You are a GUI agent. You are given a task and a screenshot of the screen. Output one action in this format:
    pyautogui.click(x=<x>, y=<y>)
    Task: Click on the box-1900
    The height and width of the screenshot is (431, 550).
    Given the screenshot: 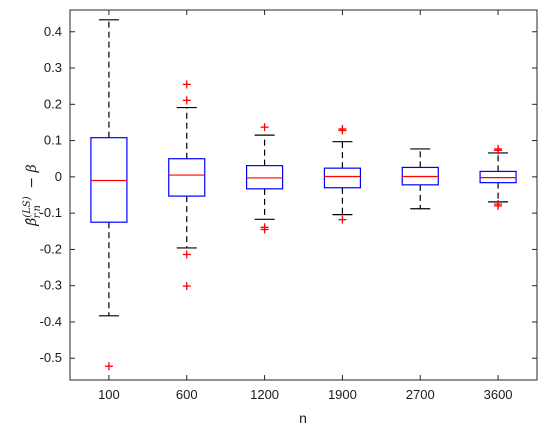 What is the action you would take?
    pyautogui.click(x=342, y=174)
    